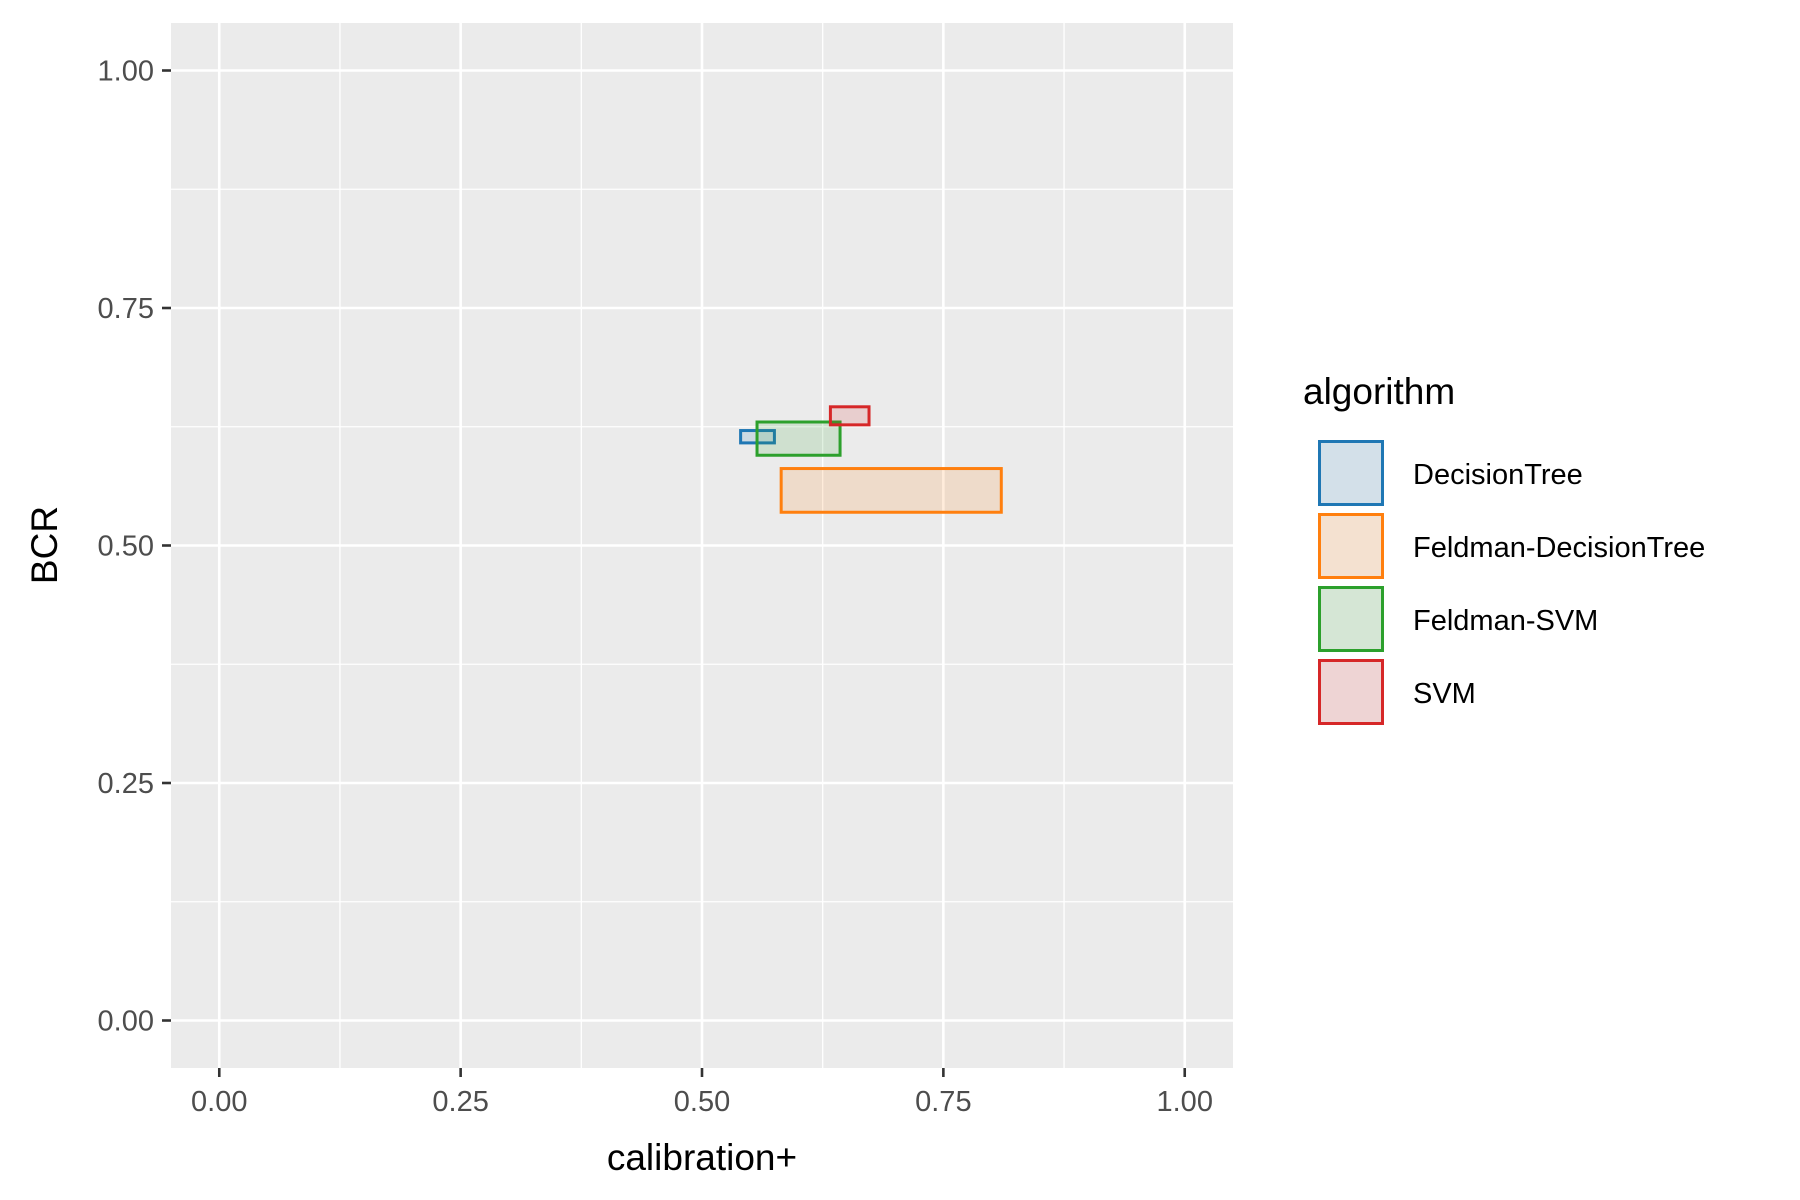 The image size is (1800, 1200). Describe the element at coordinates (798, 438) in the screenshot. I see `data-rect-feldman-svm` at that location.